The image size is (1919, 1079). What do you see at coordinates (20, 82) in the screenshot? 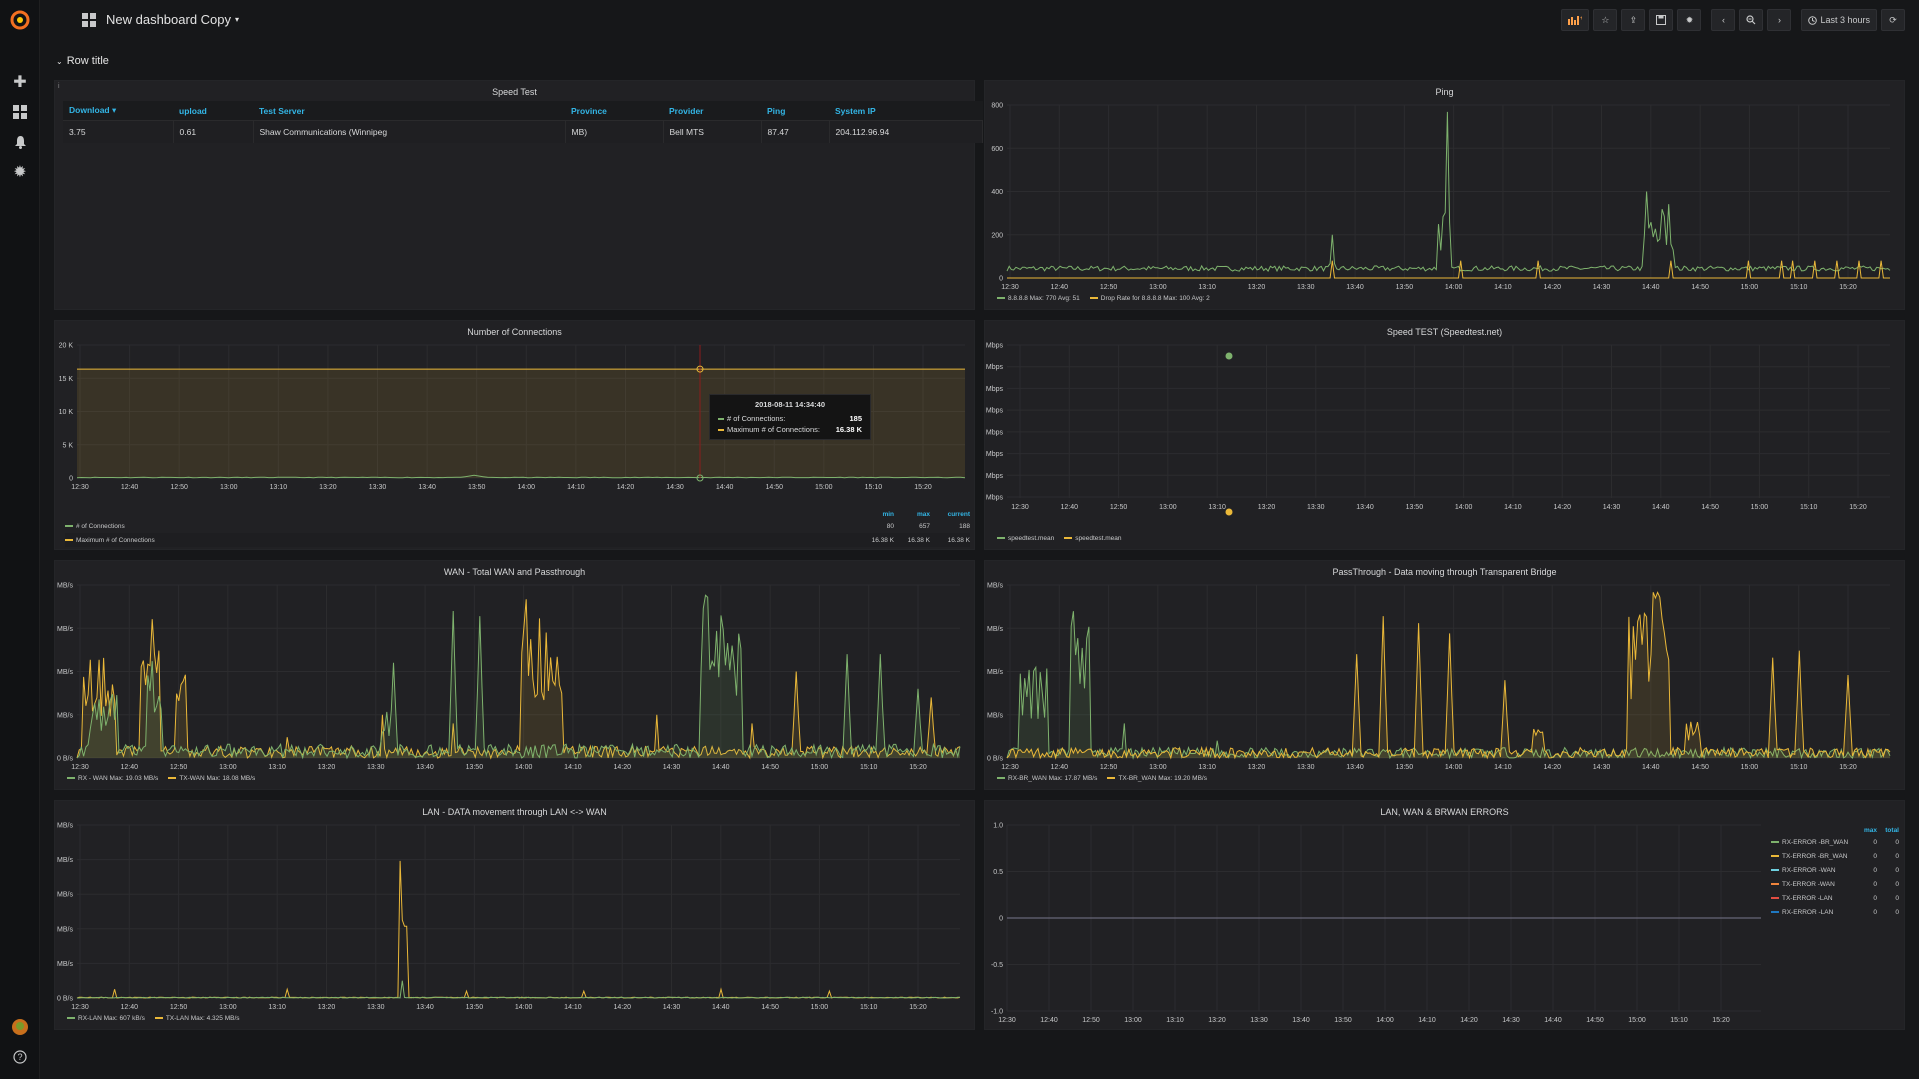
I see `plus-icon: ✚` at bounding box center [20, 82].